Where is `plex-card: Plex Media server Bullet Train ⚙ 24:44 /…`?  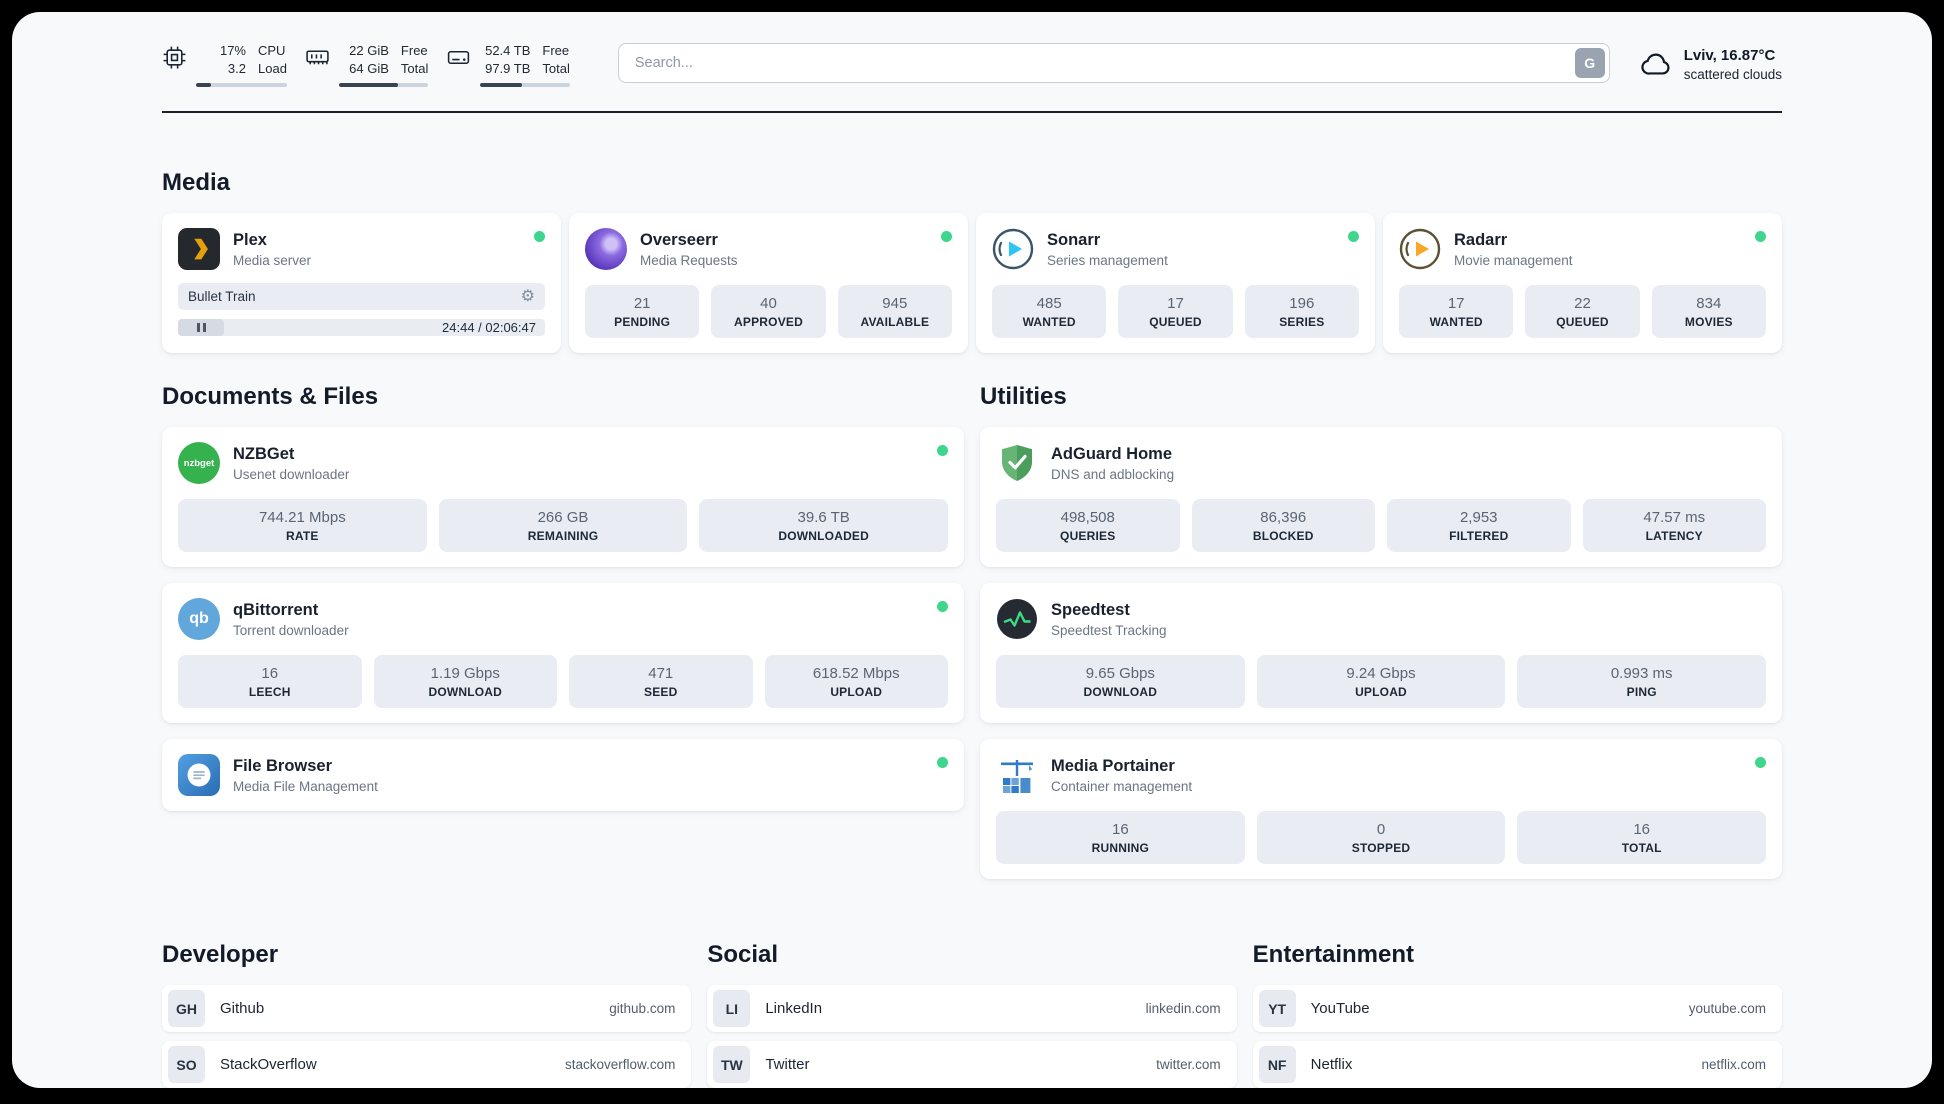 plex-card: Plex Media server Bullet Train ⚙ 24:44 /… is located at coordinates (361, 283).